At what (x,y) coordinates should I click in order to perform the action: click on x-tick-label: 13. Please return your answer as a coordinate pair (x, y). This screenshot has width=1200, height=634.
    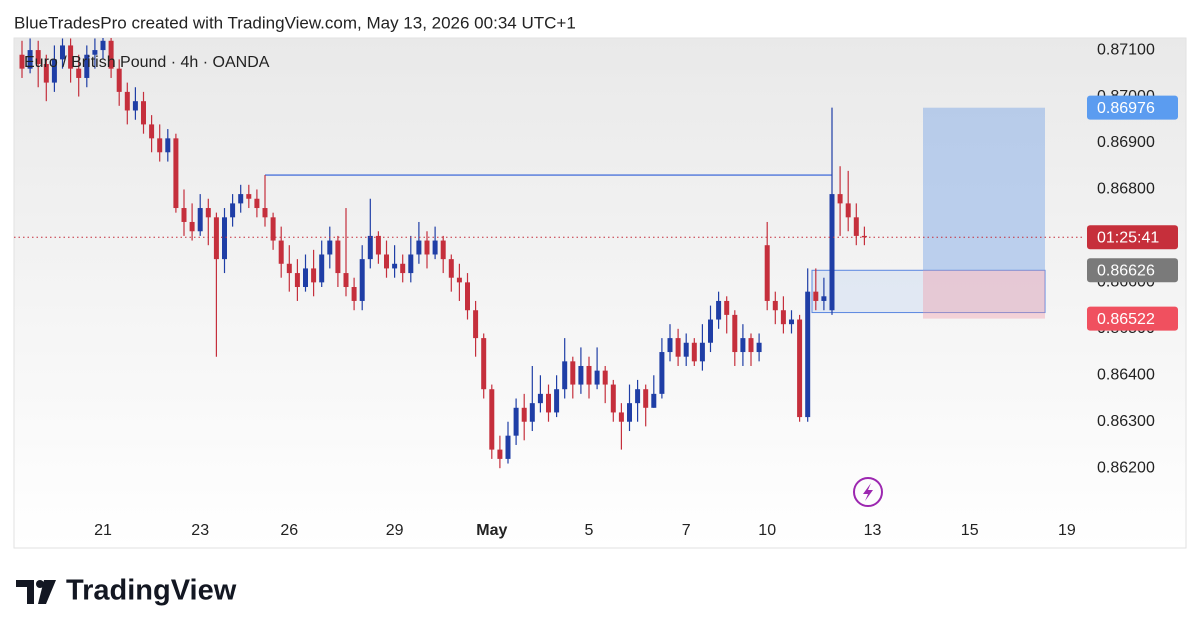
    Looking at the image, I should click on (873, 530).